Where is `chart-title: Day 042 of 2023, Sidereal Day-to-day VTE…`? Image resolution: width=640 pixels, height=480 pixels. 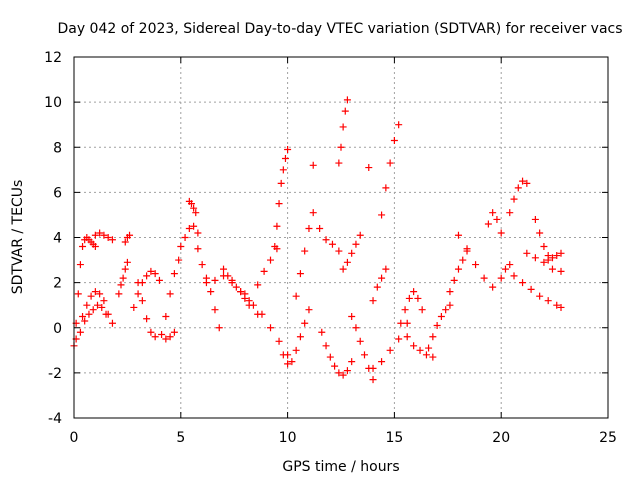 chart-title: Day 042 of 2023, Sidereal Day-to-day VTE… is located at coordinates (339, 29).